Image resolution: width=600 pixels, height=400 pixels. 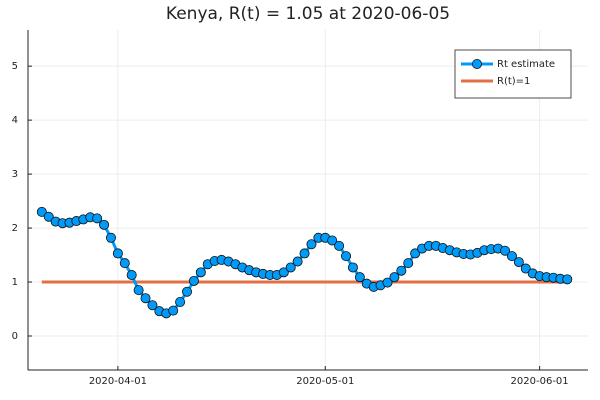 What do you see at coordinates (15, 120) in the screenshot?
I see `y-tick-label: 4` at bounding box center [15, 120].